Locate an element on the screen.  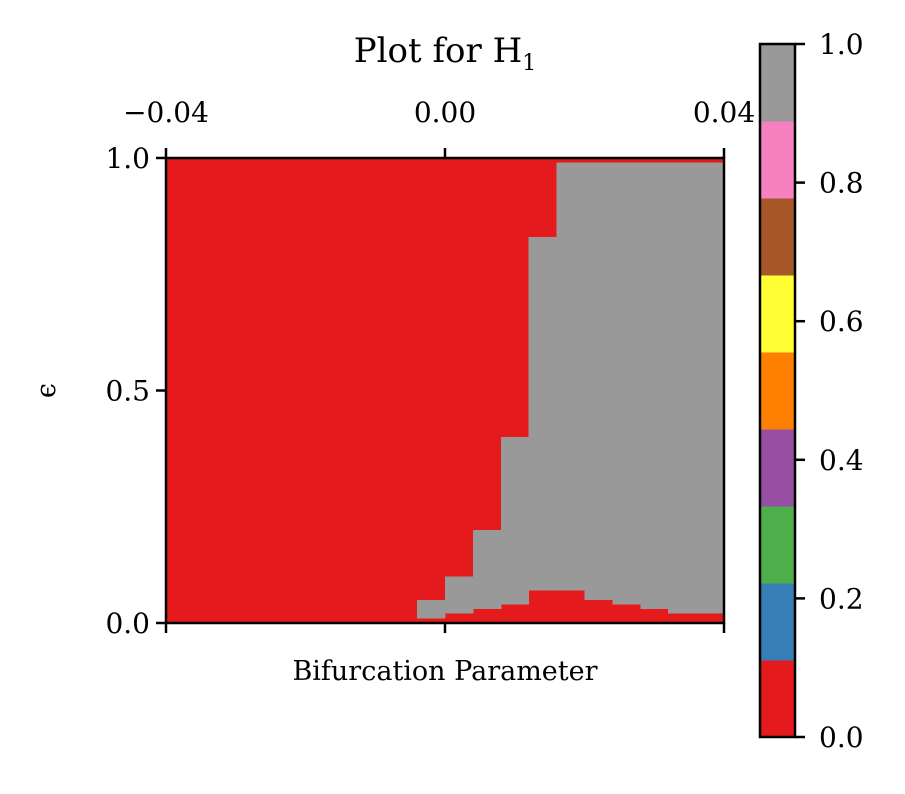
colorbar-frame is located at coordinates (777, 390).